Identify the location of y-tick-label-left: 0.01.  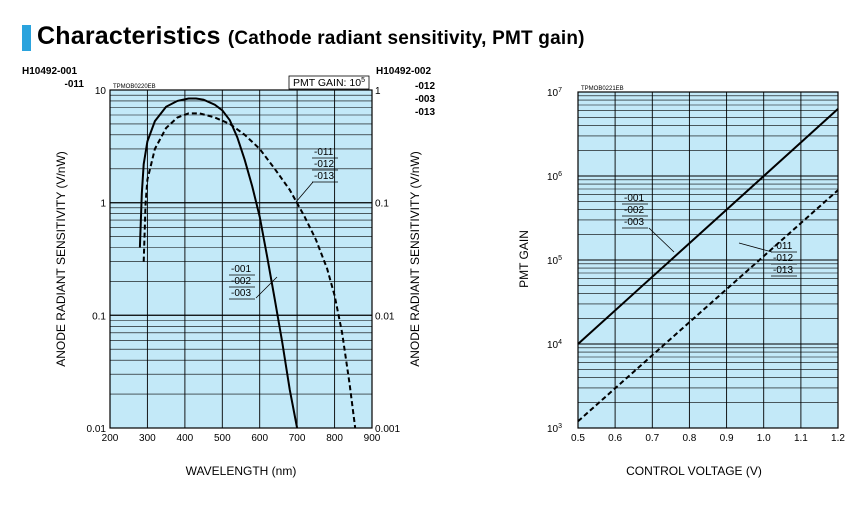
(97, 429).